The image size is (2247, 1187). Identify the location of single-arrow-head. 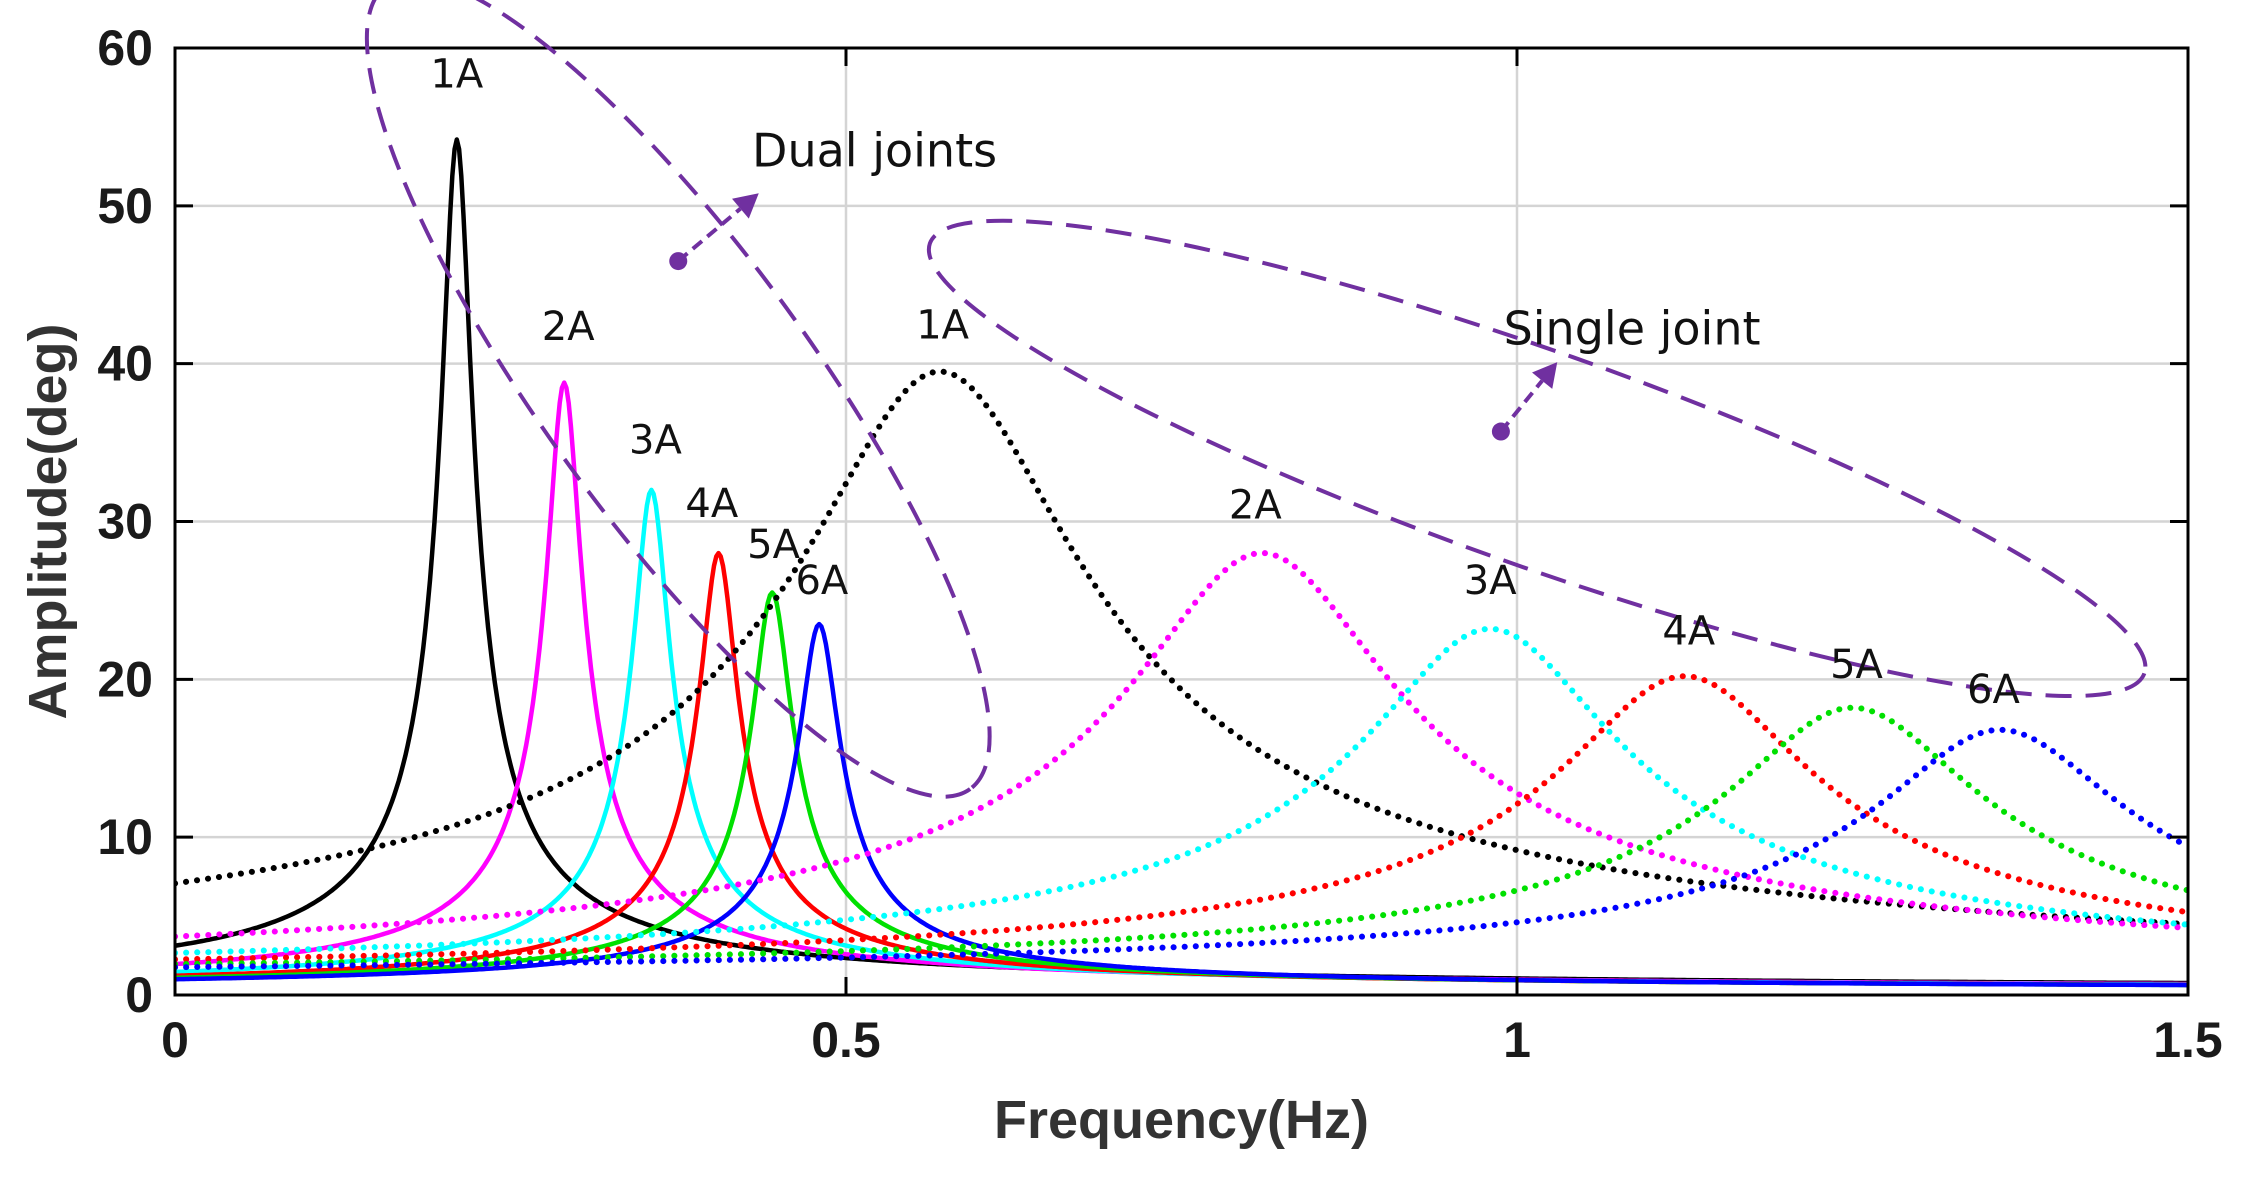
(1545, 375).